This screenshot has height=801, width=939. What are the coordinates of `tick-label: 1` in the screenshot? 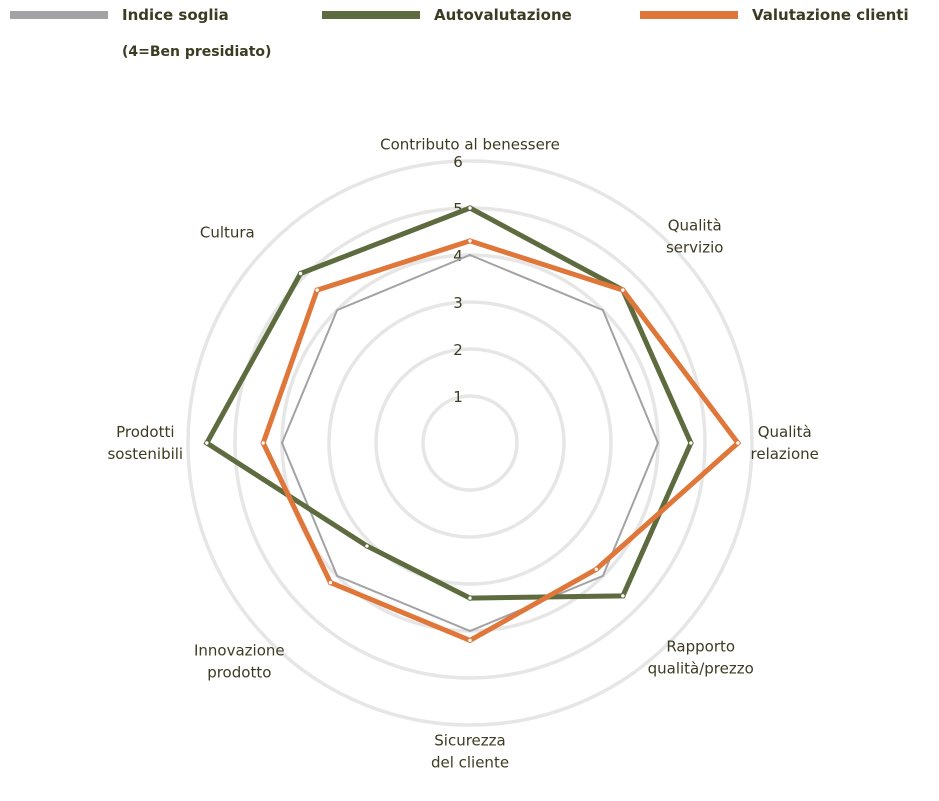 It's located at (458, 397).